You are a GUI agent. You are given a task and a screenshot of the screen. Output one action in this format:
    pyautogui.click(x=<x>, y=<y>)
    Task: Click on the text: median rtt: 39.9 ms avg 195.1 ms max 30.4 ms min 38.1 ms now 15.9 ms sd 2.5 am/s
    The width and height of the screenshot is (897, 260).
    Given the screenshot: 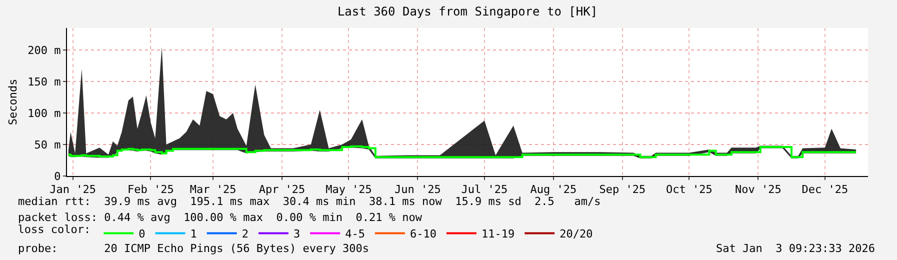 What is the action you would take?
    pyautogui.click(x=309, y=201)
    